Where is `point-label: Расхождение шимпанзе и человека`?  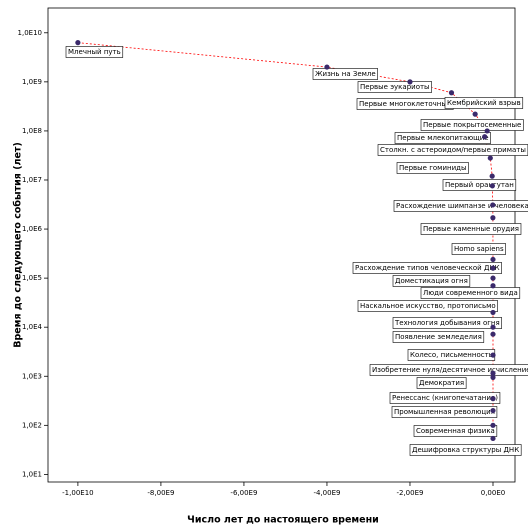 point-label: Расхождение шимпанзе и человека is located at coordinates (462, 206).